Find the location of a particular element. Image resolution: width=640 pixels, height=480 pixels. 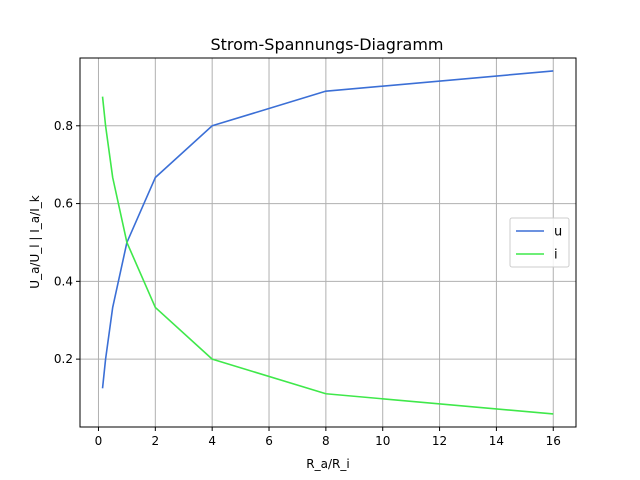

x-axis-ticks: 0 2 4 6 8 10 12 14 16 is located at coordinates (328, 437).